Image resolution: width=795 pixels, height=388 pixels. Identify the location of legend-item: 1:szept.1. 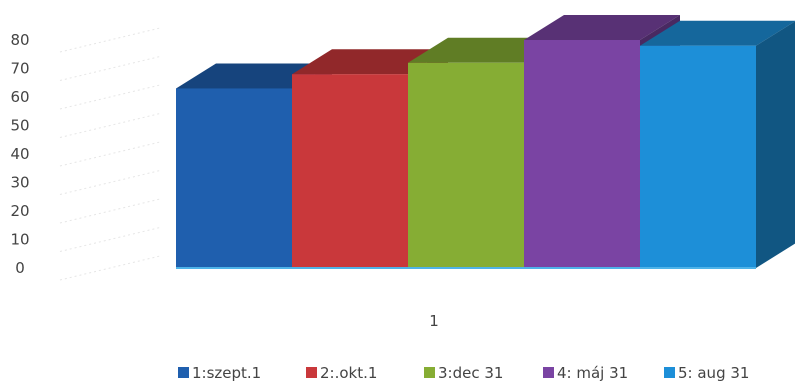
(219, 373).